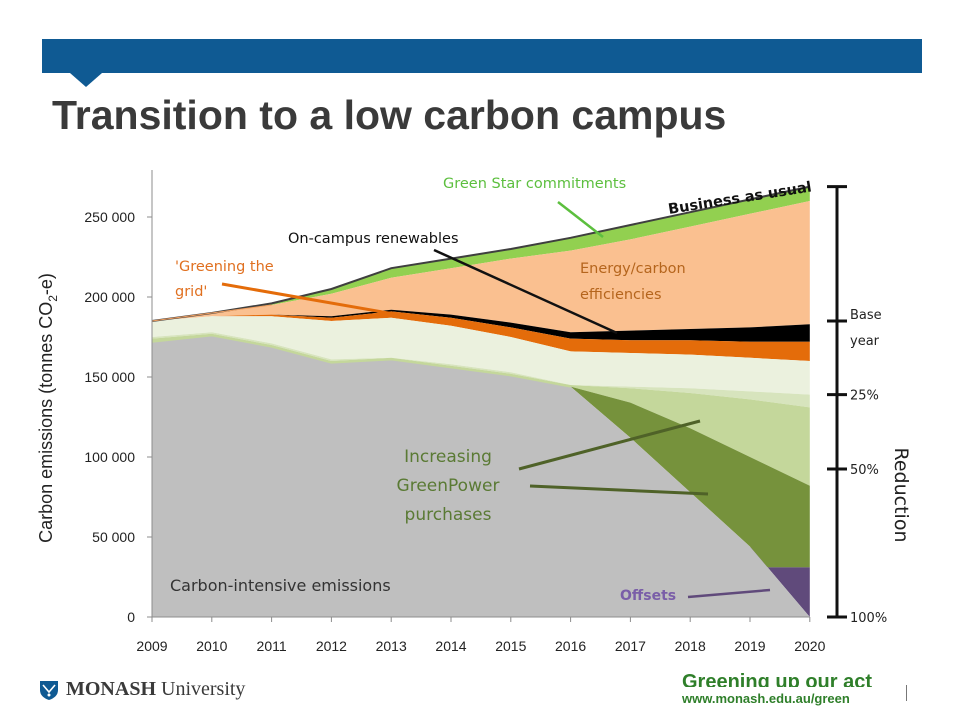 The image size is (960, 720). What do you see at coordinates (224, 267) in the screenshot?
I see `greening-grid-label-line1: 'Greening the` at bounding box center [224, 267].